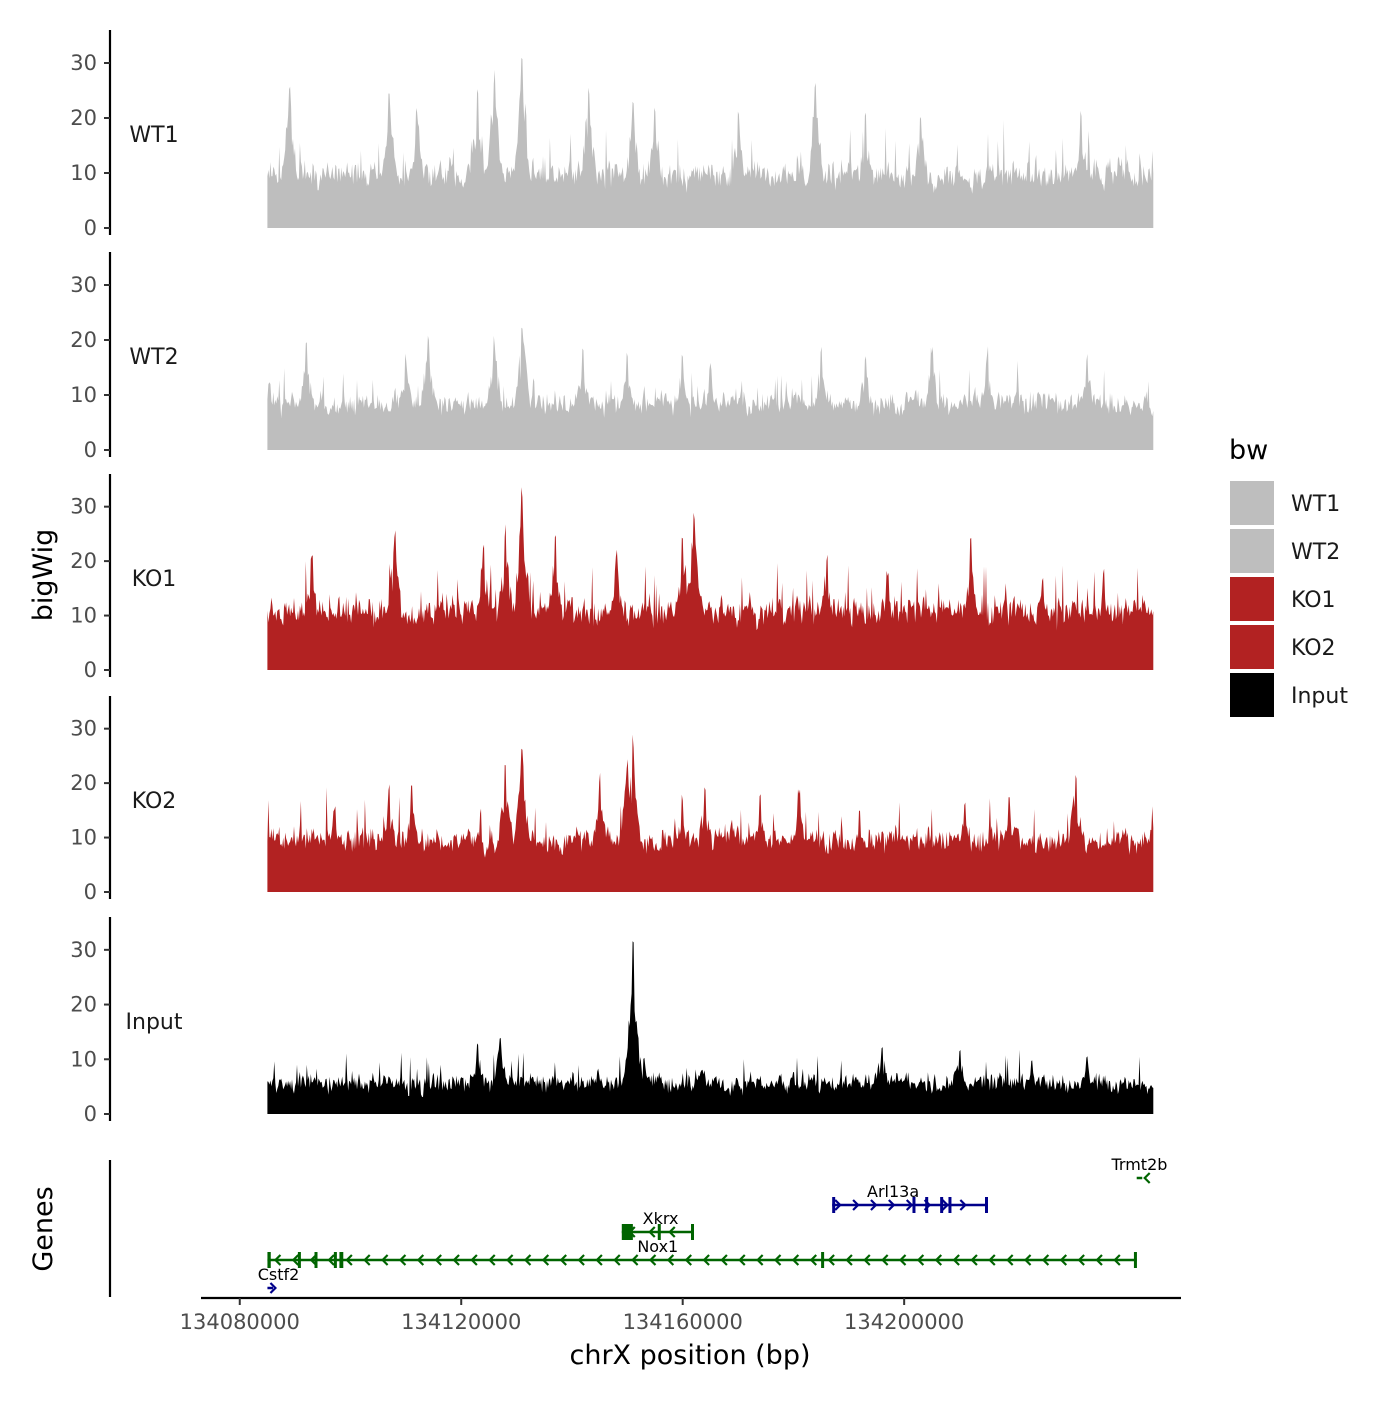 The height and width of the screenshot is (1405, 1400). I want to click on coverage-area-wt2, so click(710, 388).